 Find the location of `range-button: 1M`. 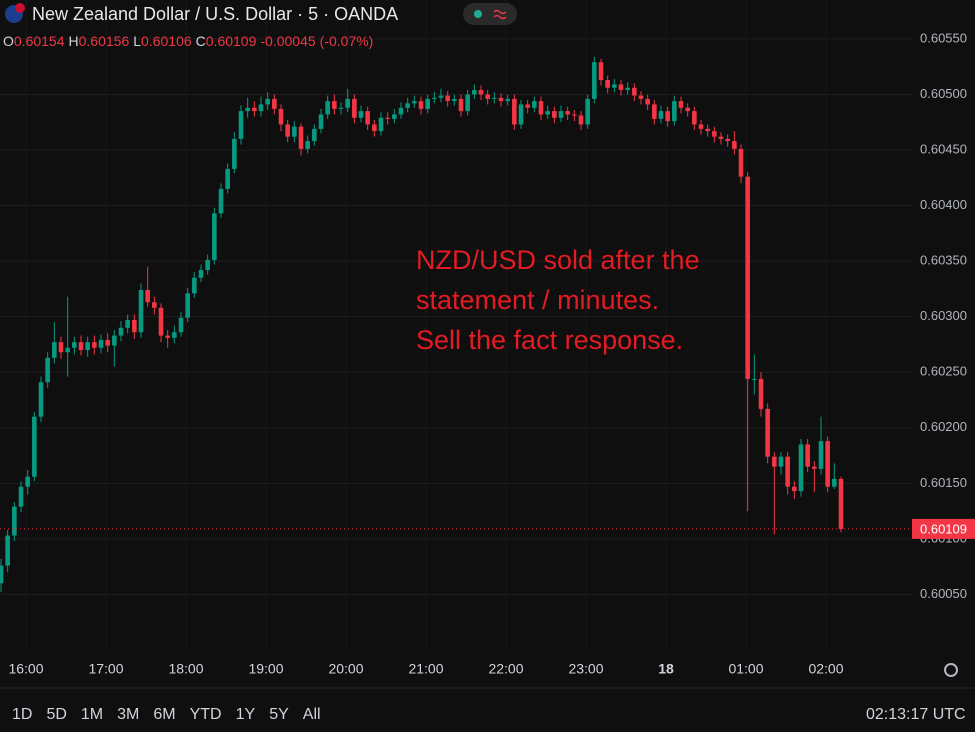

range-button: 1M is located at coordinates (92, 714).